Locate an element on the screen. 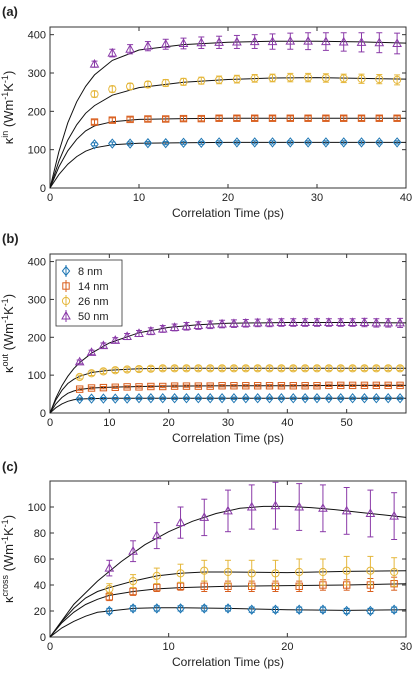 The width and height of the screenshot is (415, 675). panel-label: (b) is located at coordinates (10, 238).